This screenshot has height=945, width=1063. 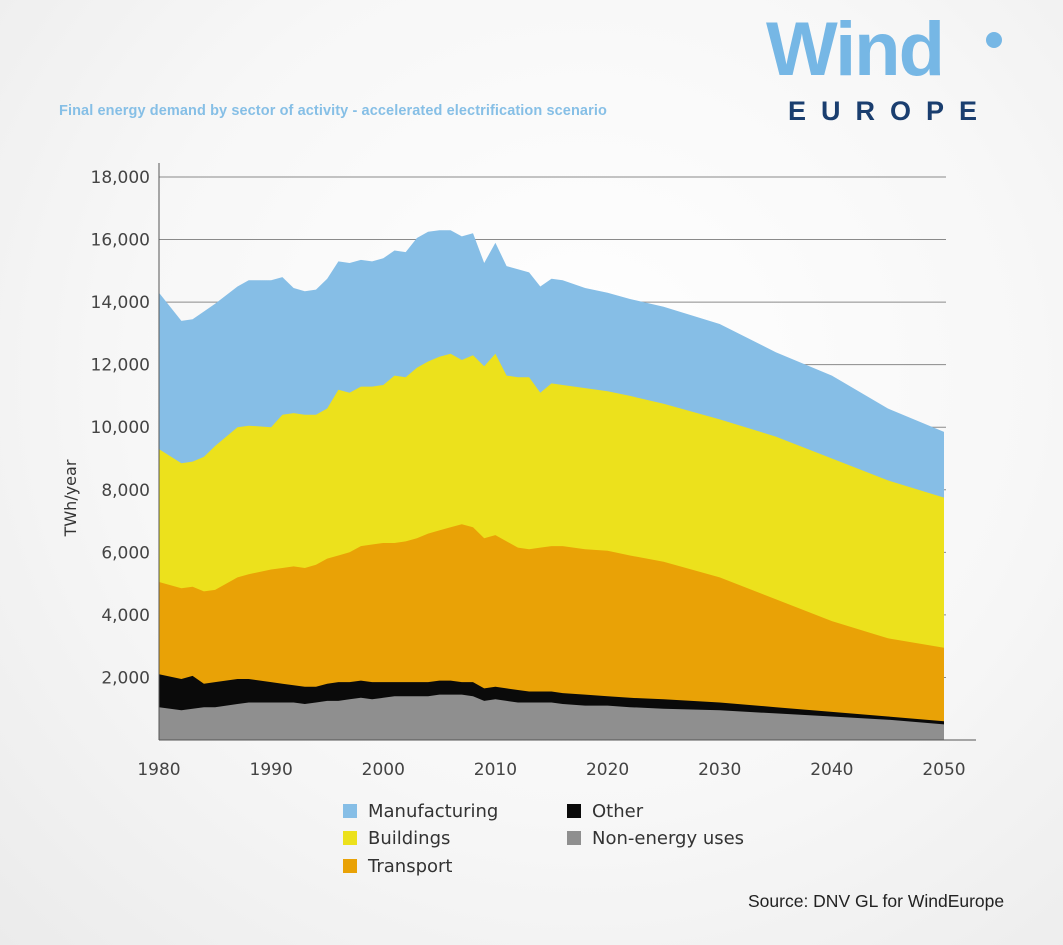 I want to click on x-tick-label: 2050, so click(x=943, y=770).